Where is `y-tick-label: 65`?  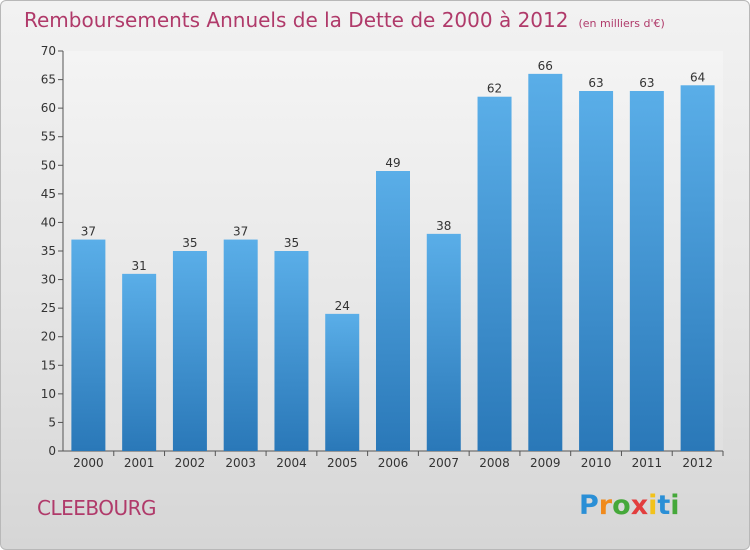
y-tick-label: 65 is located at coordinates (48, 80).